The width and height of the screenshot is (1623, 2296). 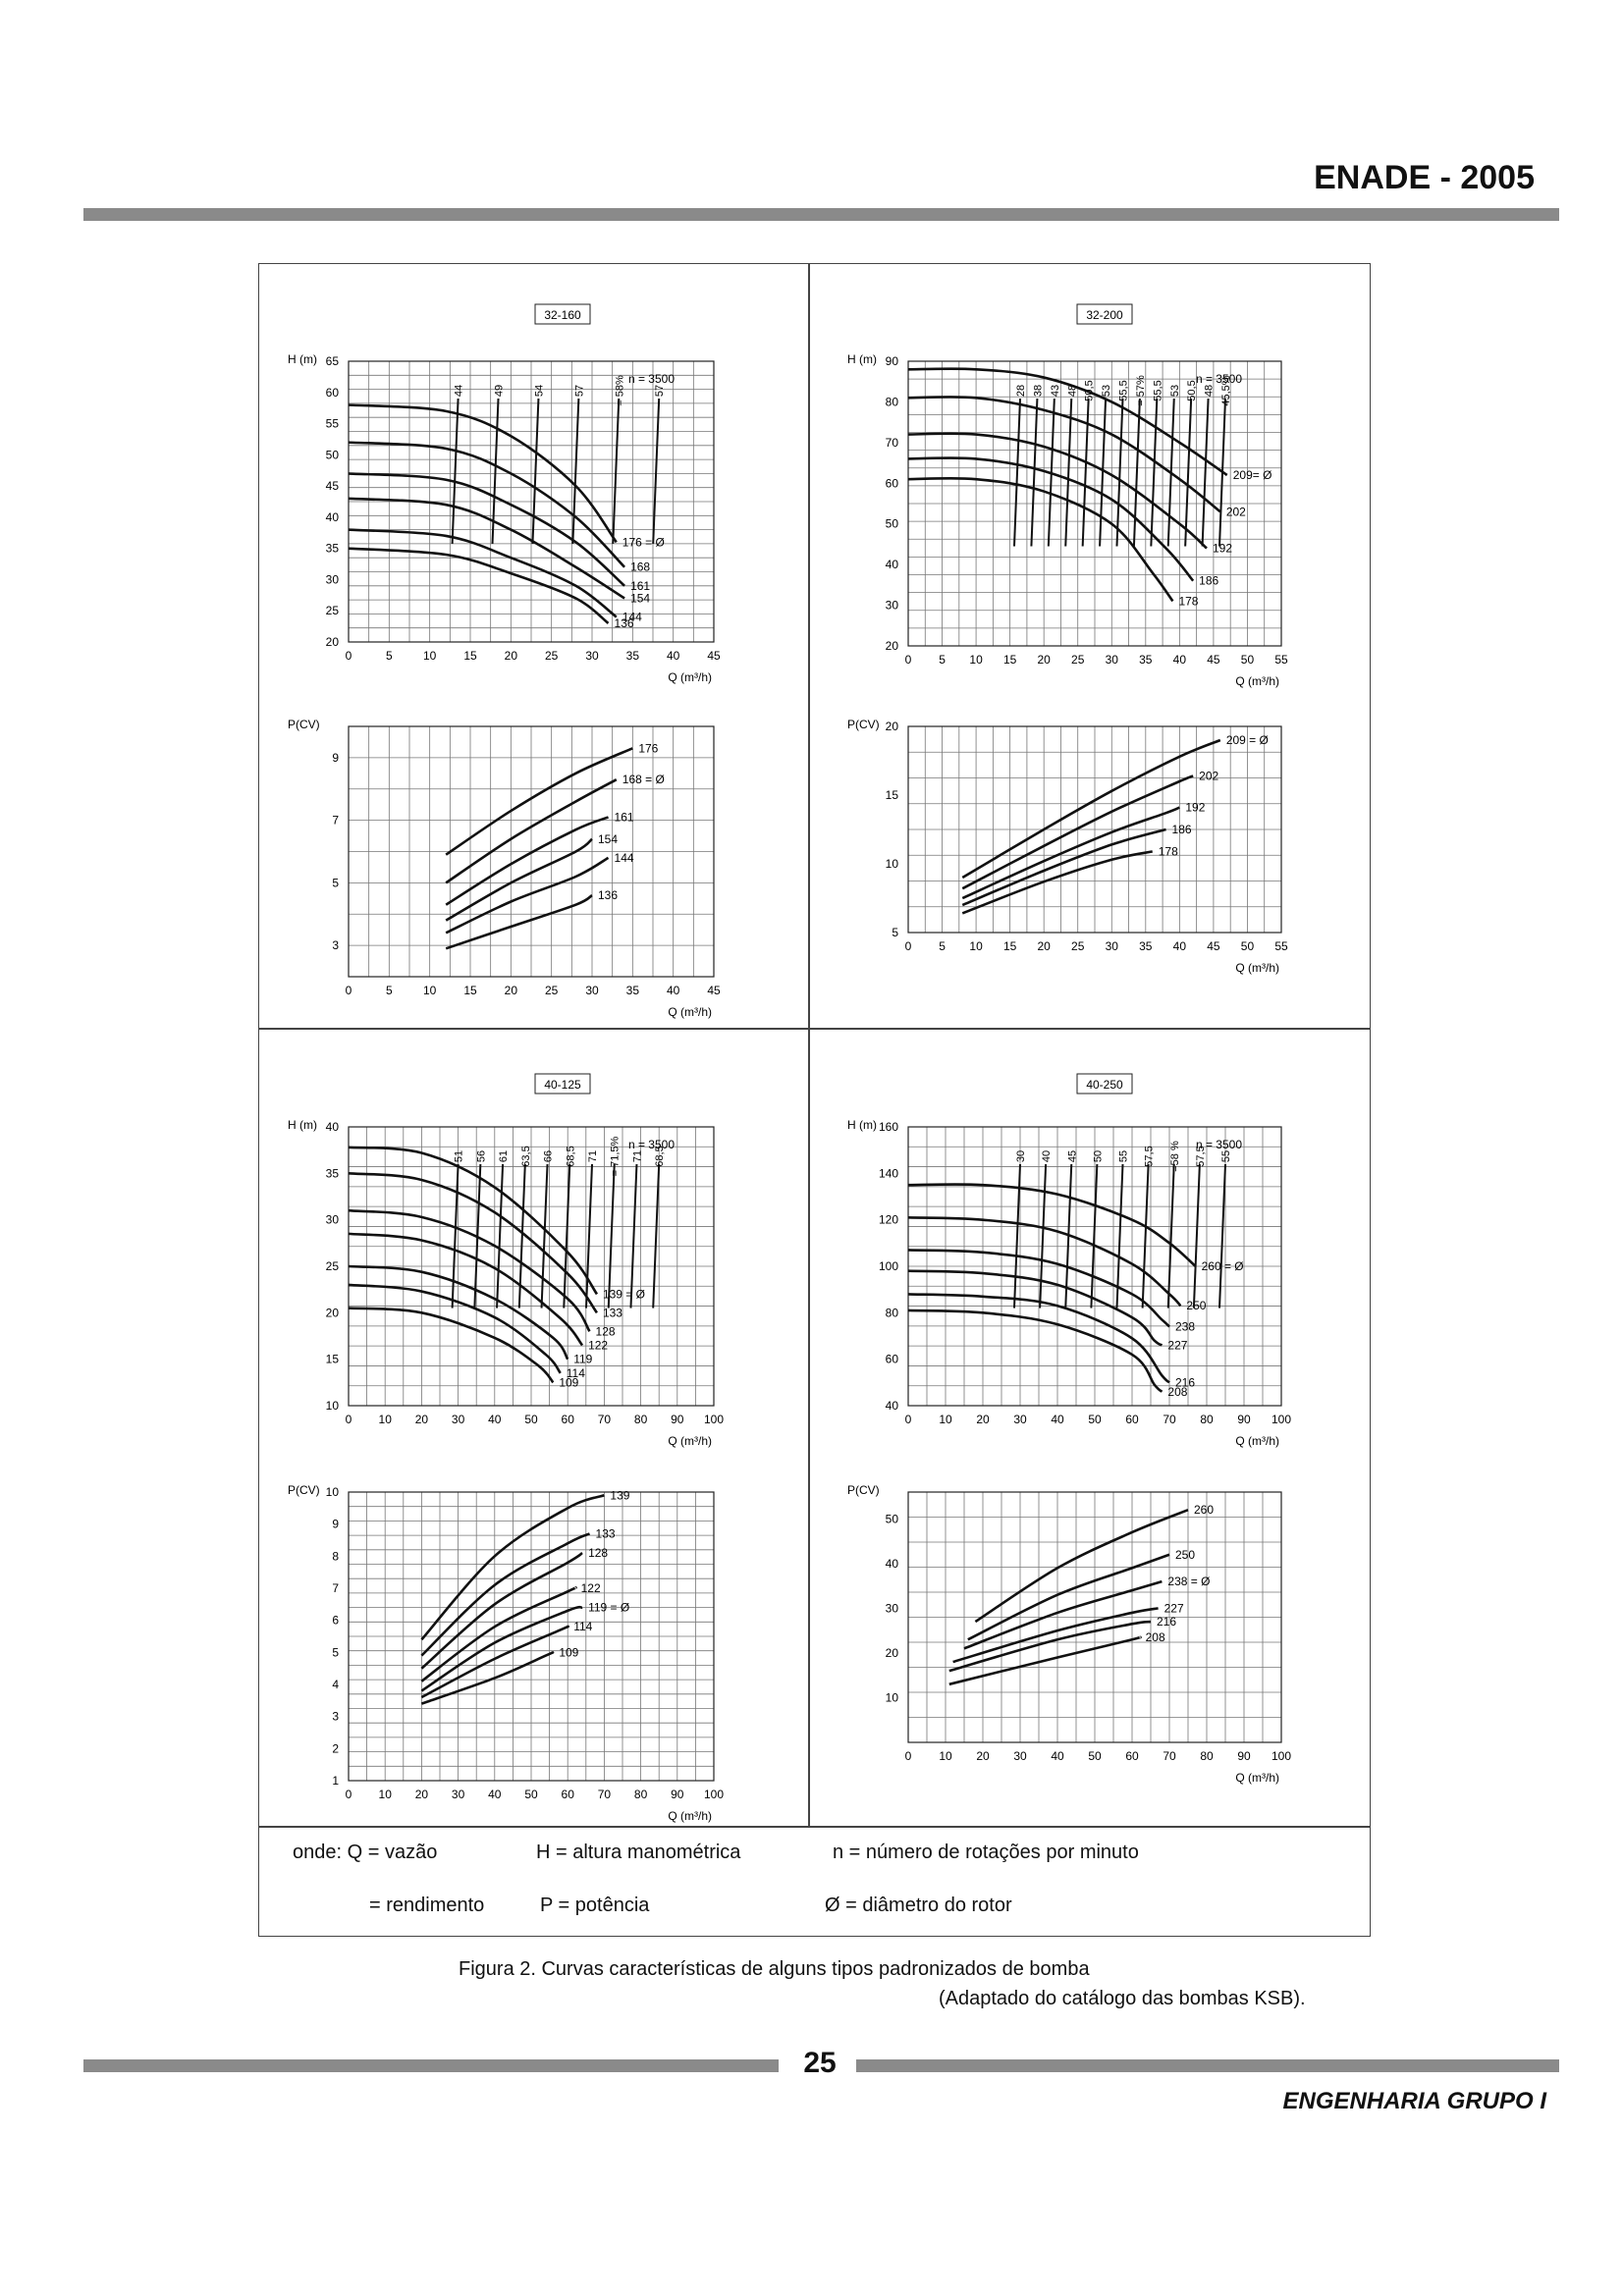 What do you see at coordinates (1168, 851) in the screenshot?
I see `series-label: 178` at bounding box center [1168, 851].